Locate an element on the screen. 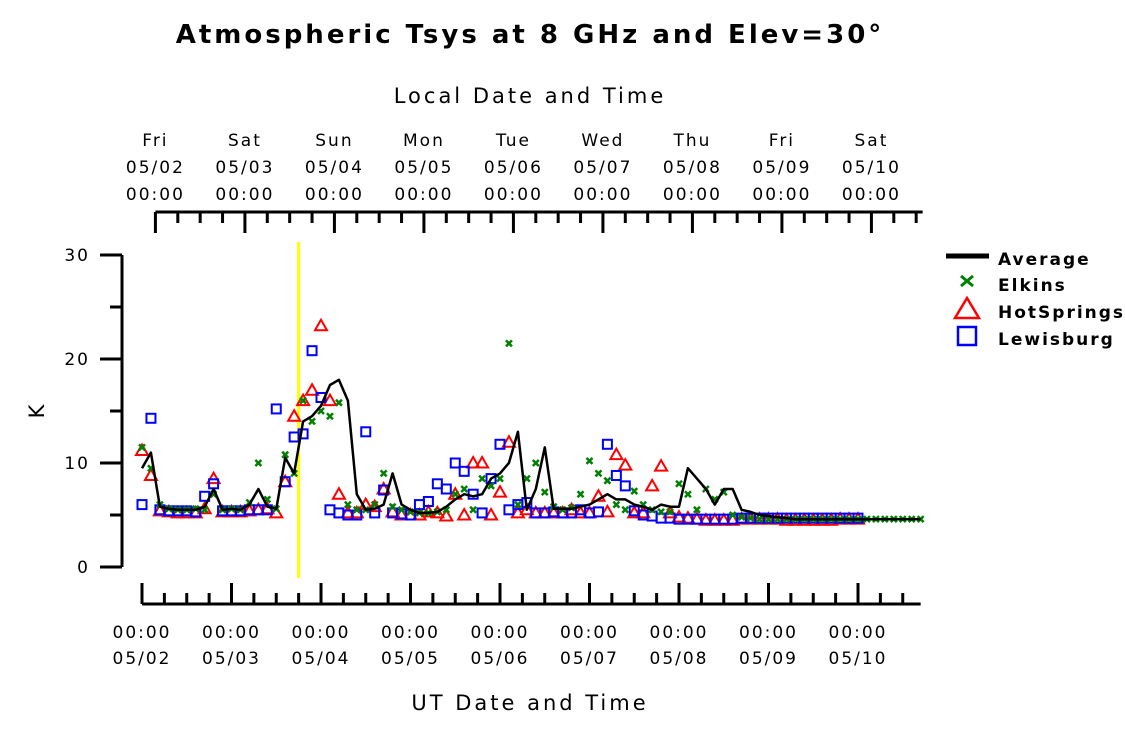  top-tick-day: Fri is located at coordinates (155, 141).